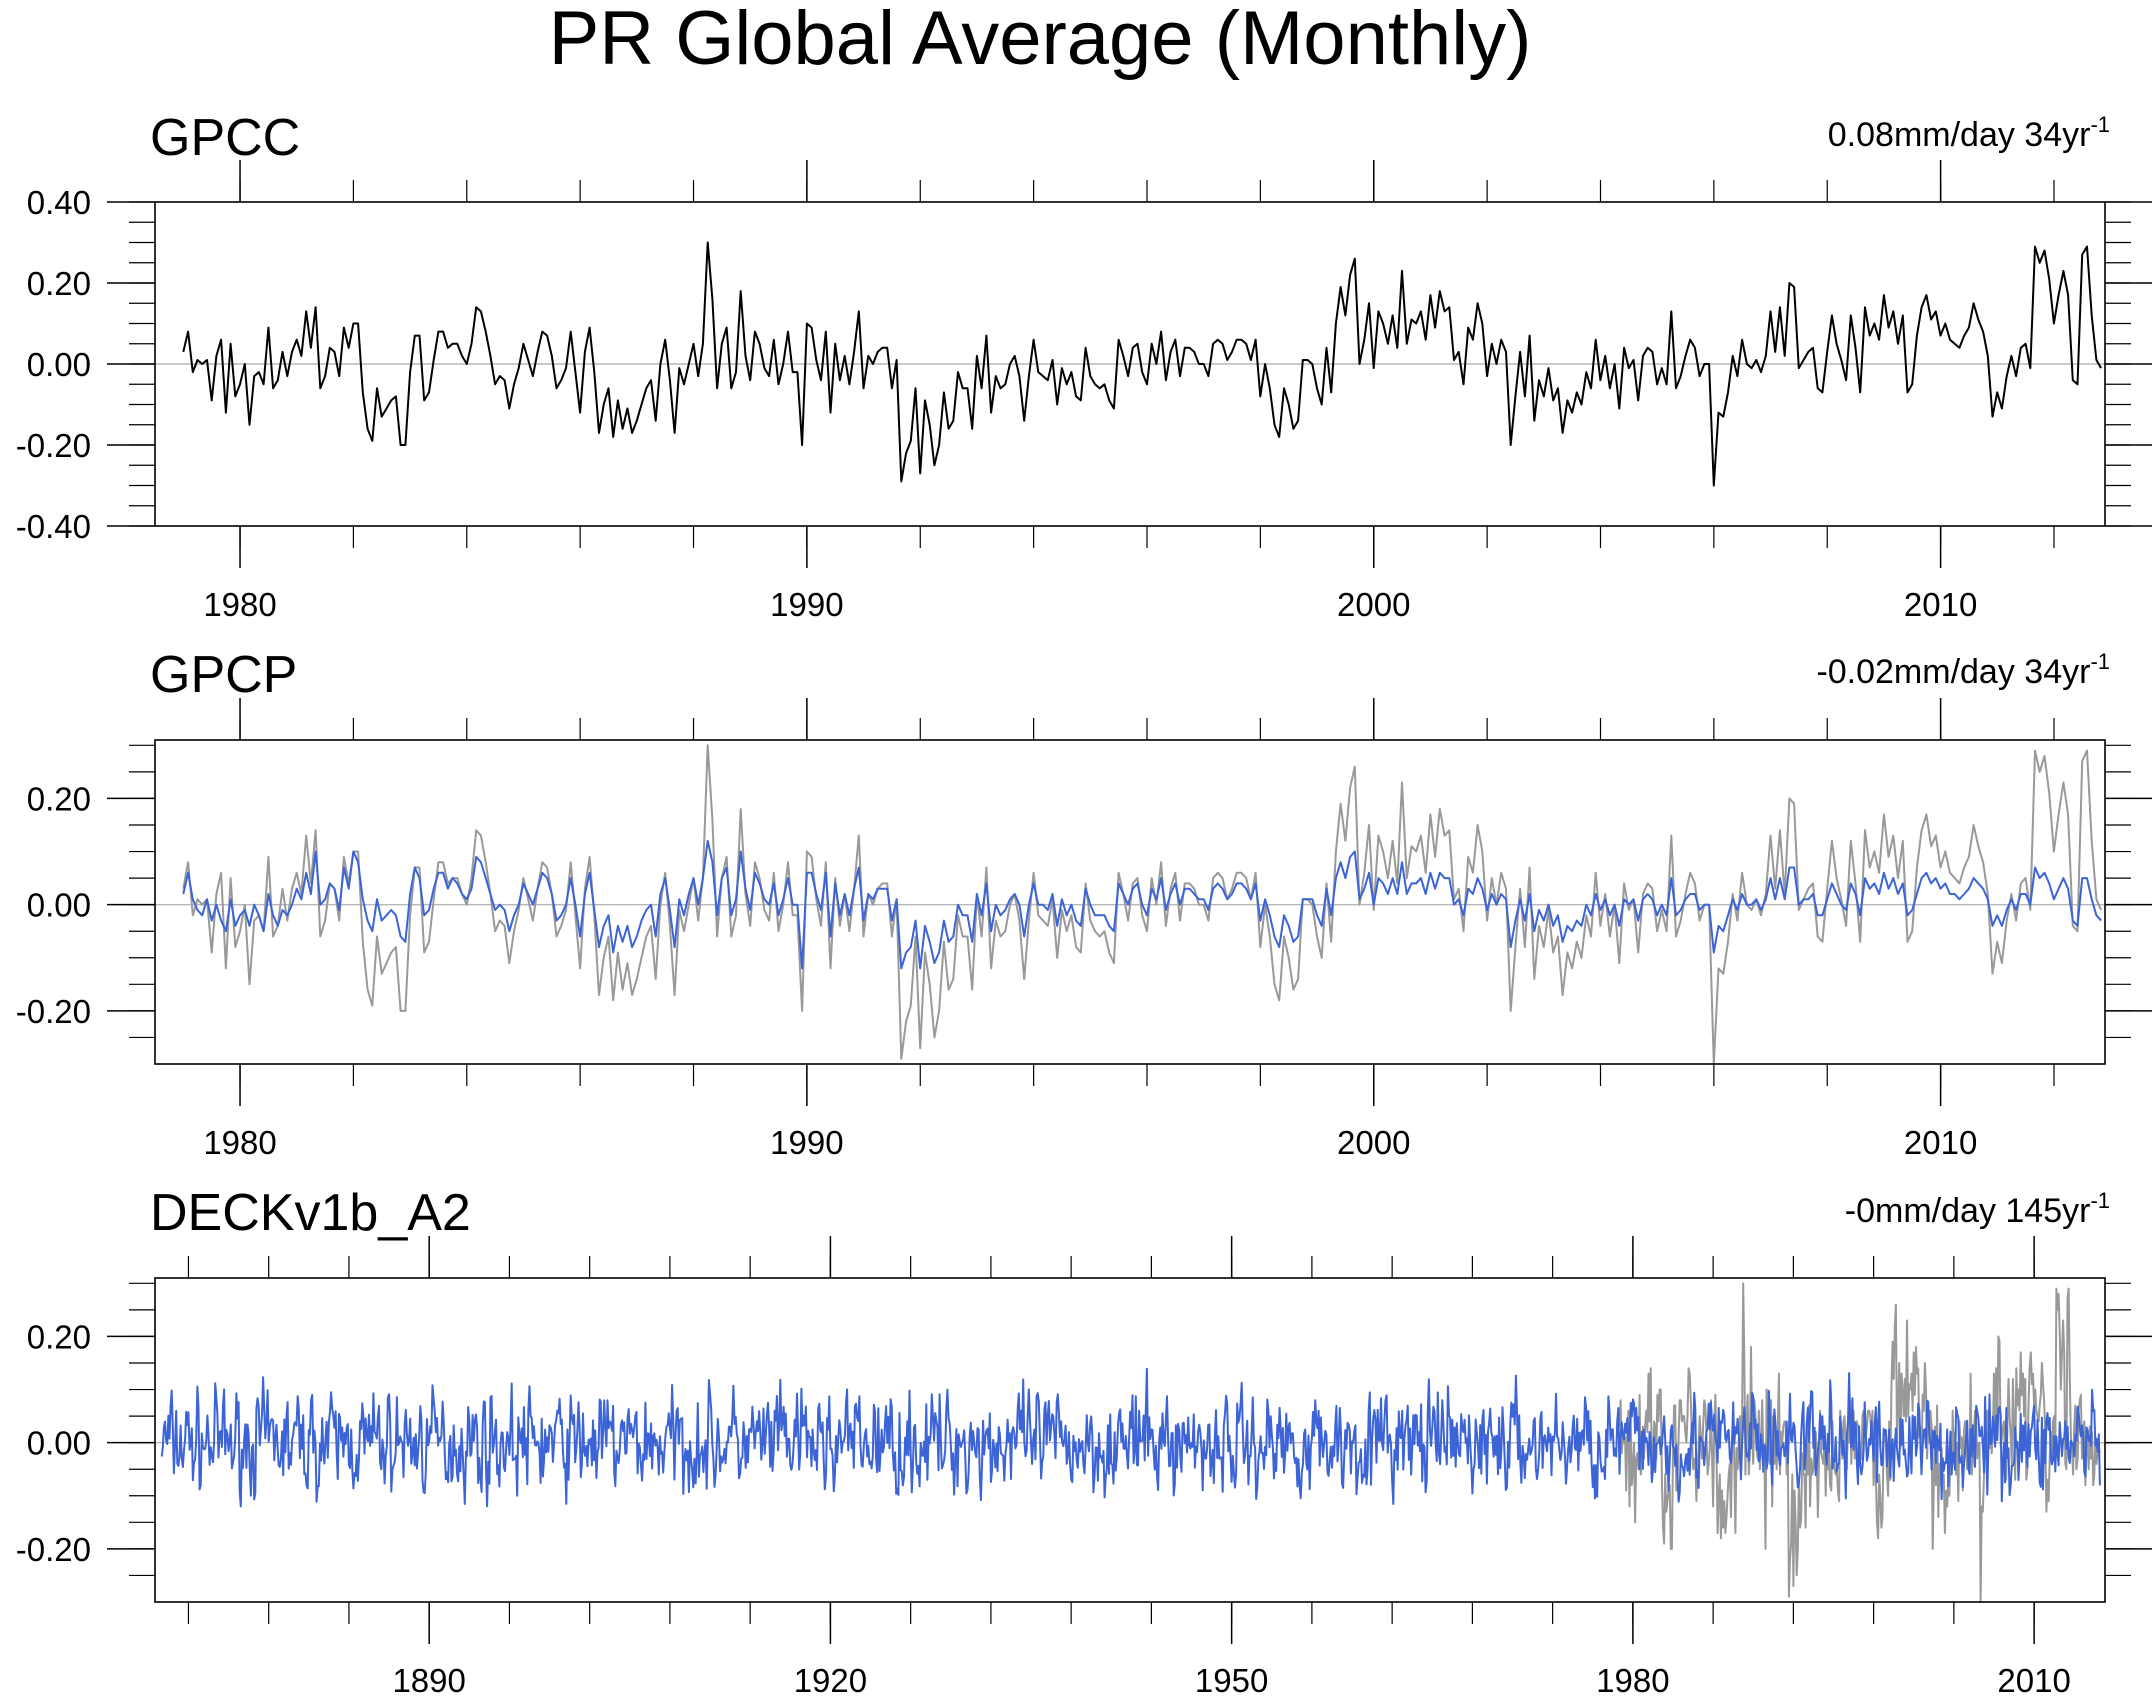  I want to click on series-line-gpcp, so click(1142, 904).